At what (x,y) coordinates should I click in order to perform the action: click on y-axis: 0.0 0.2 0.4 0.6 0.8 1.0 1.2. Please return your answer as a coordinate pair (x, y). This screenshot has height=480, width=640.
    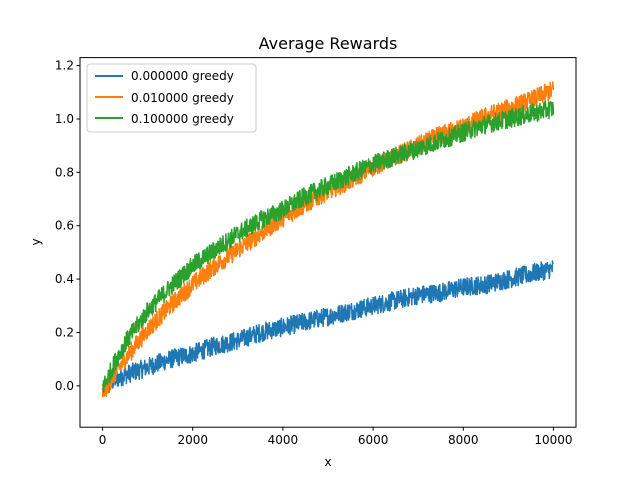
    Looking at the image, I should click on (67, 226).